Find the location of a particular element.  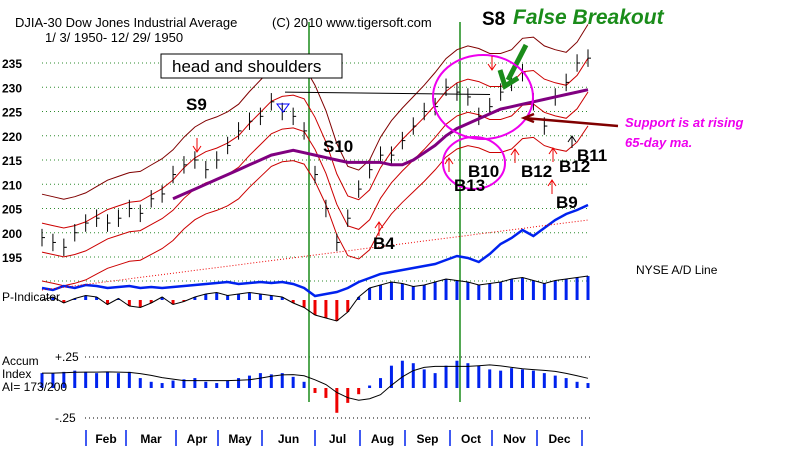

y-tick-label: 210 is located at coordinates (12, 185).